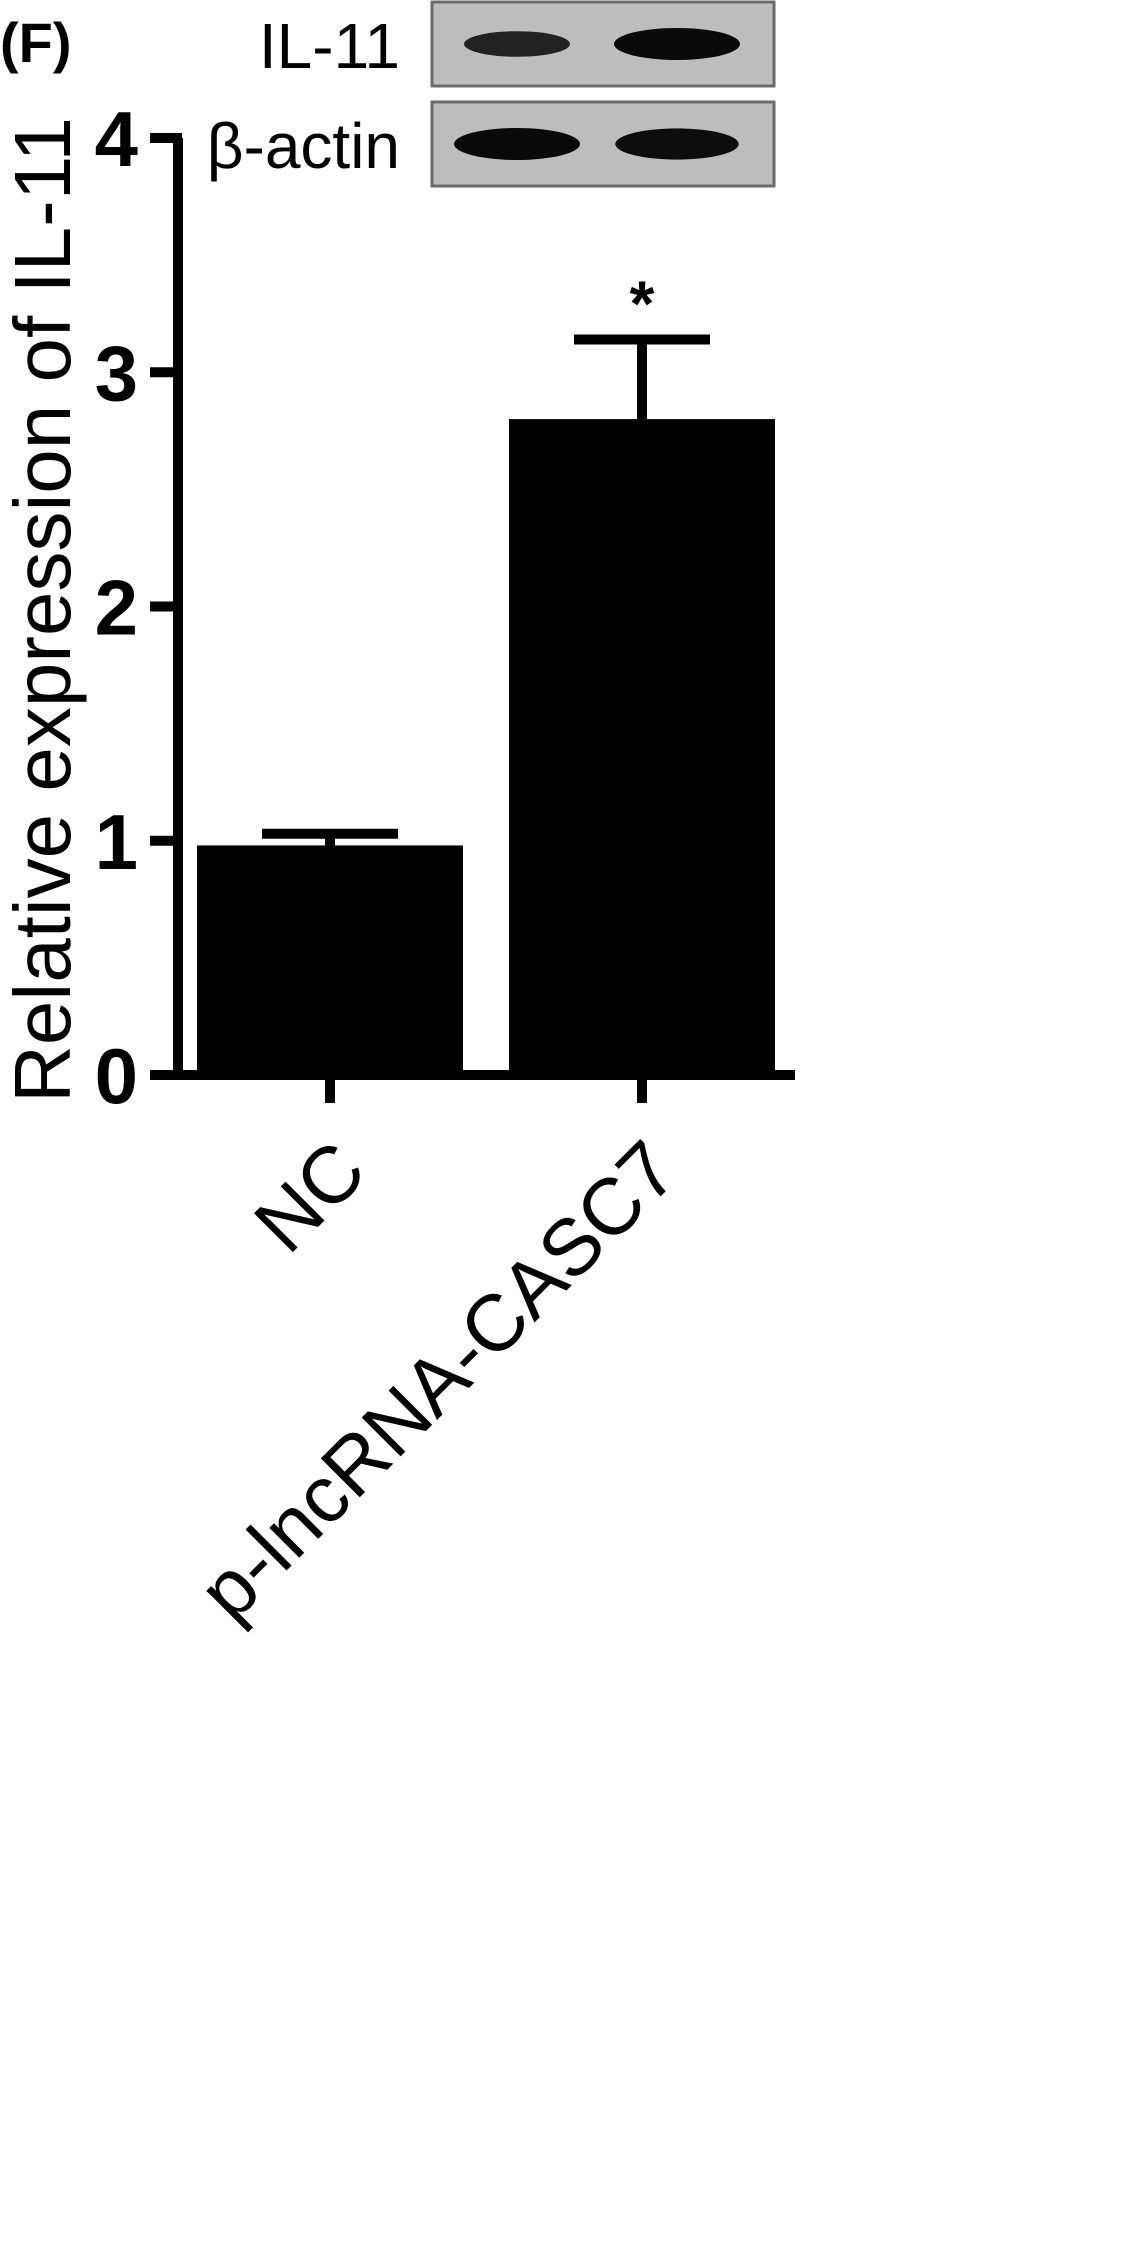  I want to click on significance-marker: *, so click(642, 303).